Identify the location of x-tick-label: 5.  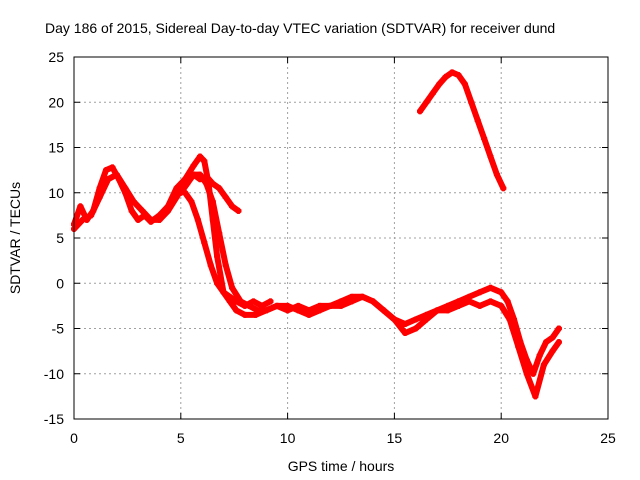
(181, 438).